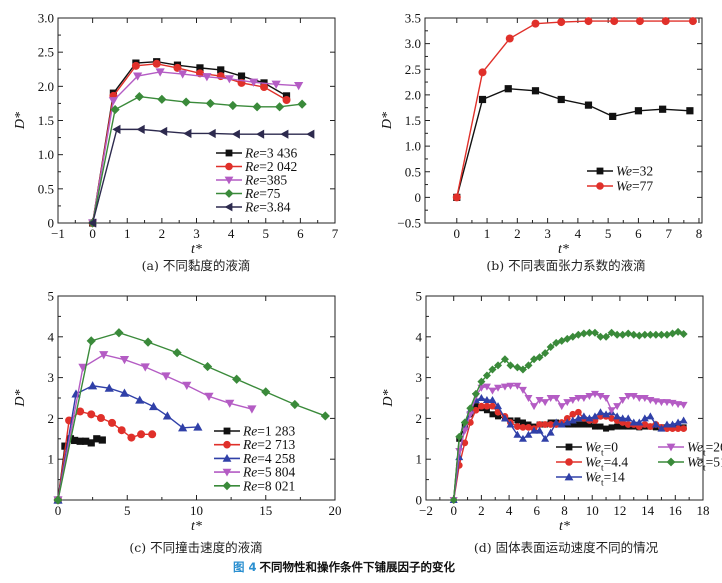 The width and height of the screenshot is (722, 583). I want to click on legend-entry: Wet=0, so click(587, 449).